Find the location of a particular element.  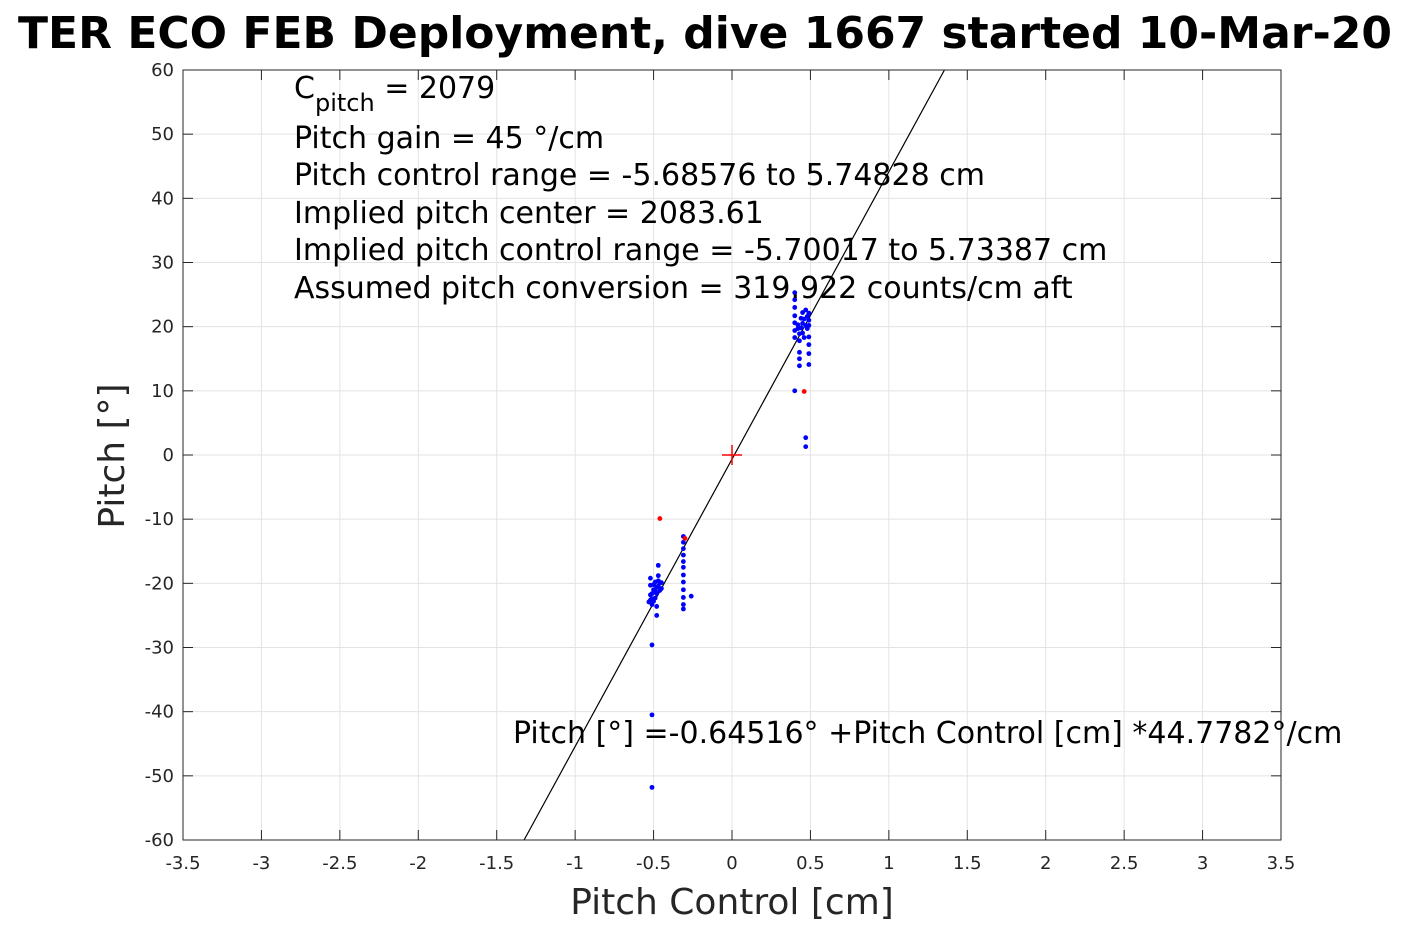

x-tick-label: -3 is located at coordinates (261, 863).